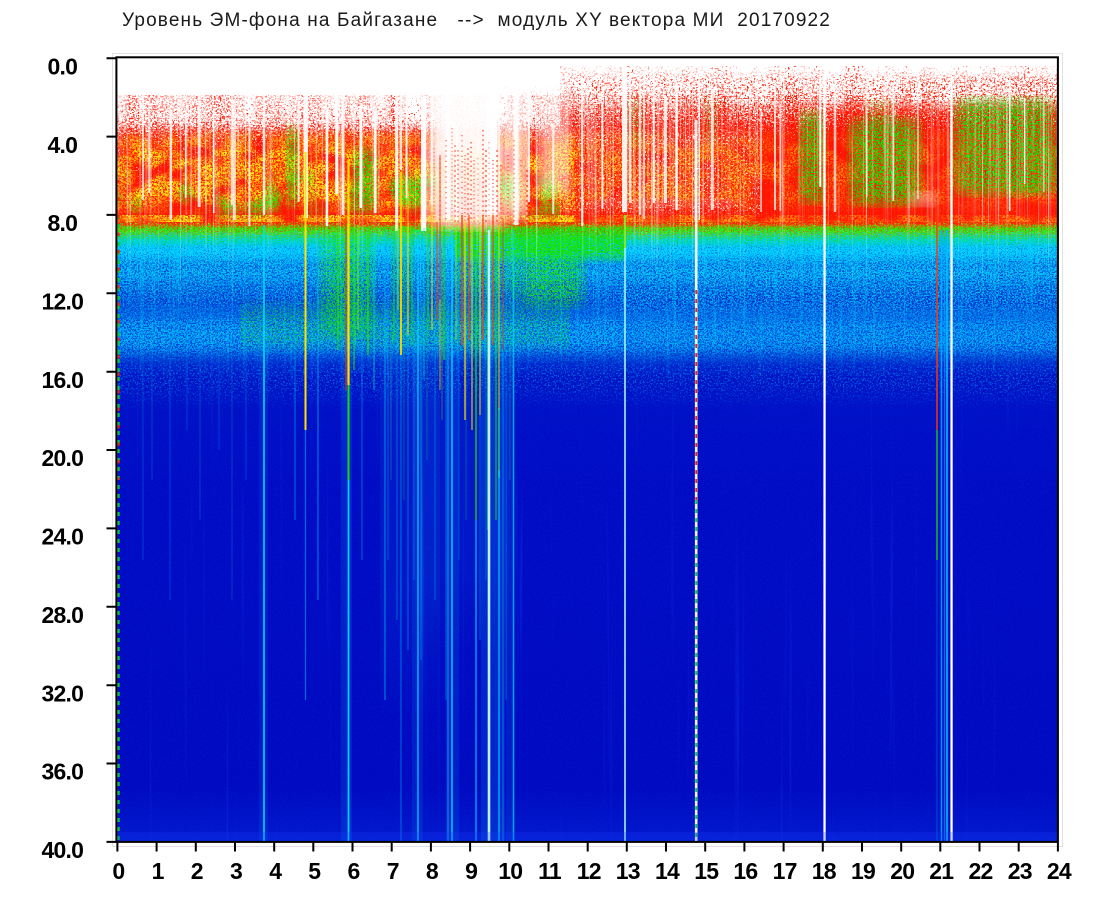  I want to click on svg-text: 11, so click(550, 871).